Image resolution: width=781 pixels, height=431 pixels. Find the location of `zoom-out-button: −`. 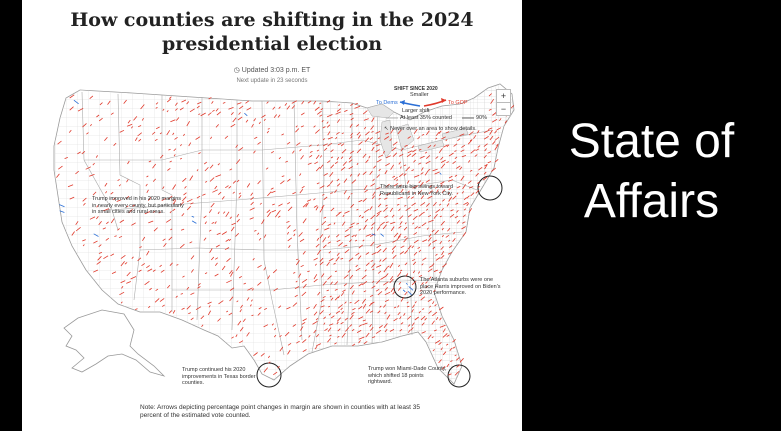

zoom-out-button: − is located at coordinates (503, 109).